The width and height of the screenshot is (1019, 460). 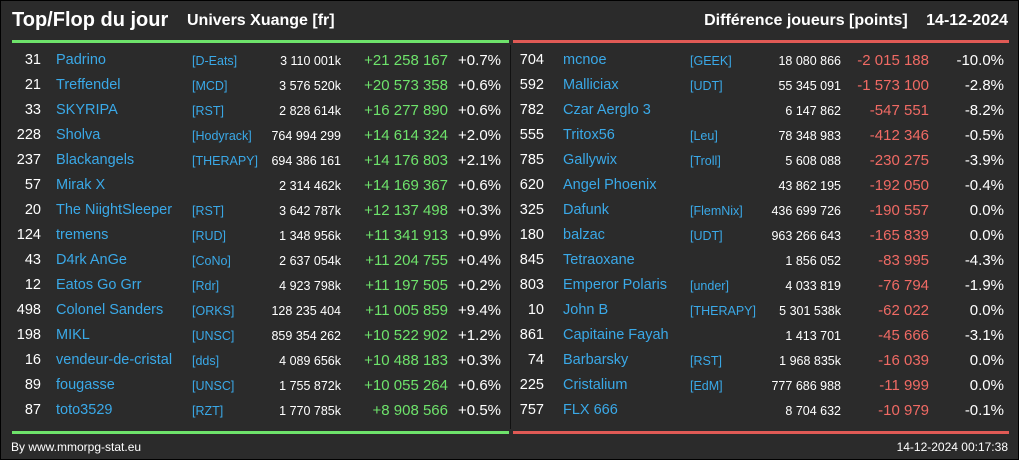 What do you see at coordinates (310, 86) in the screenshot?
I see `player-points: 3 576 520k` at bounding box center [310, 86].